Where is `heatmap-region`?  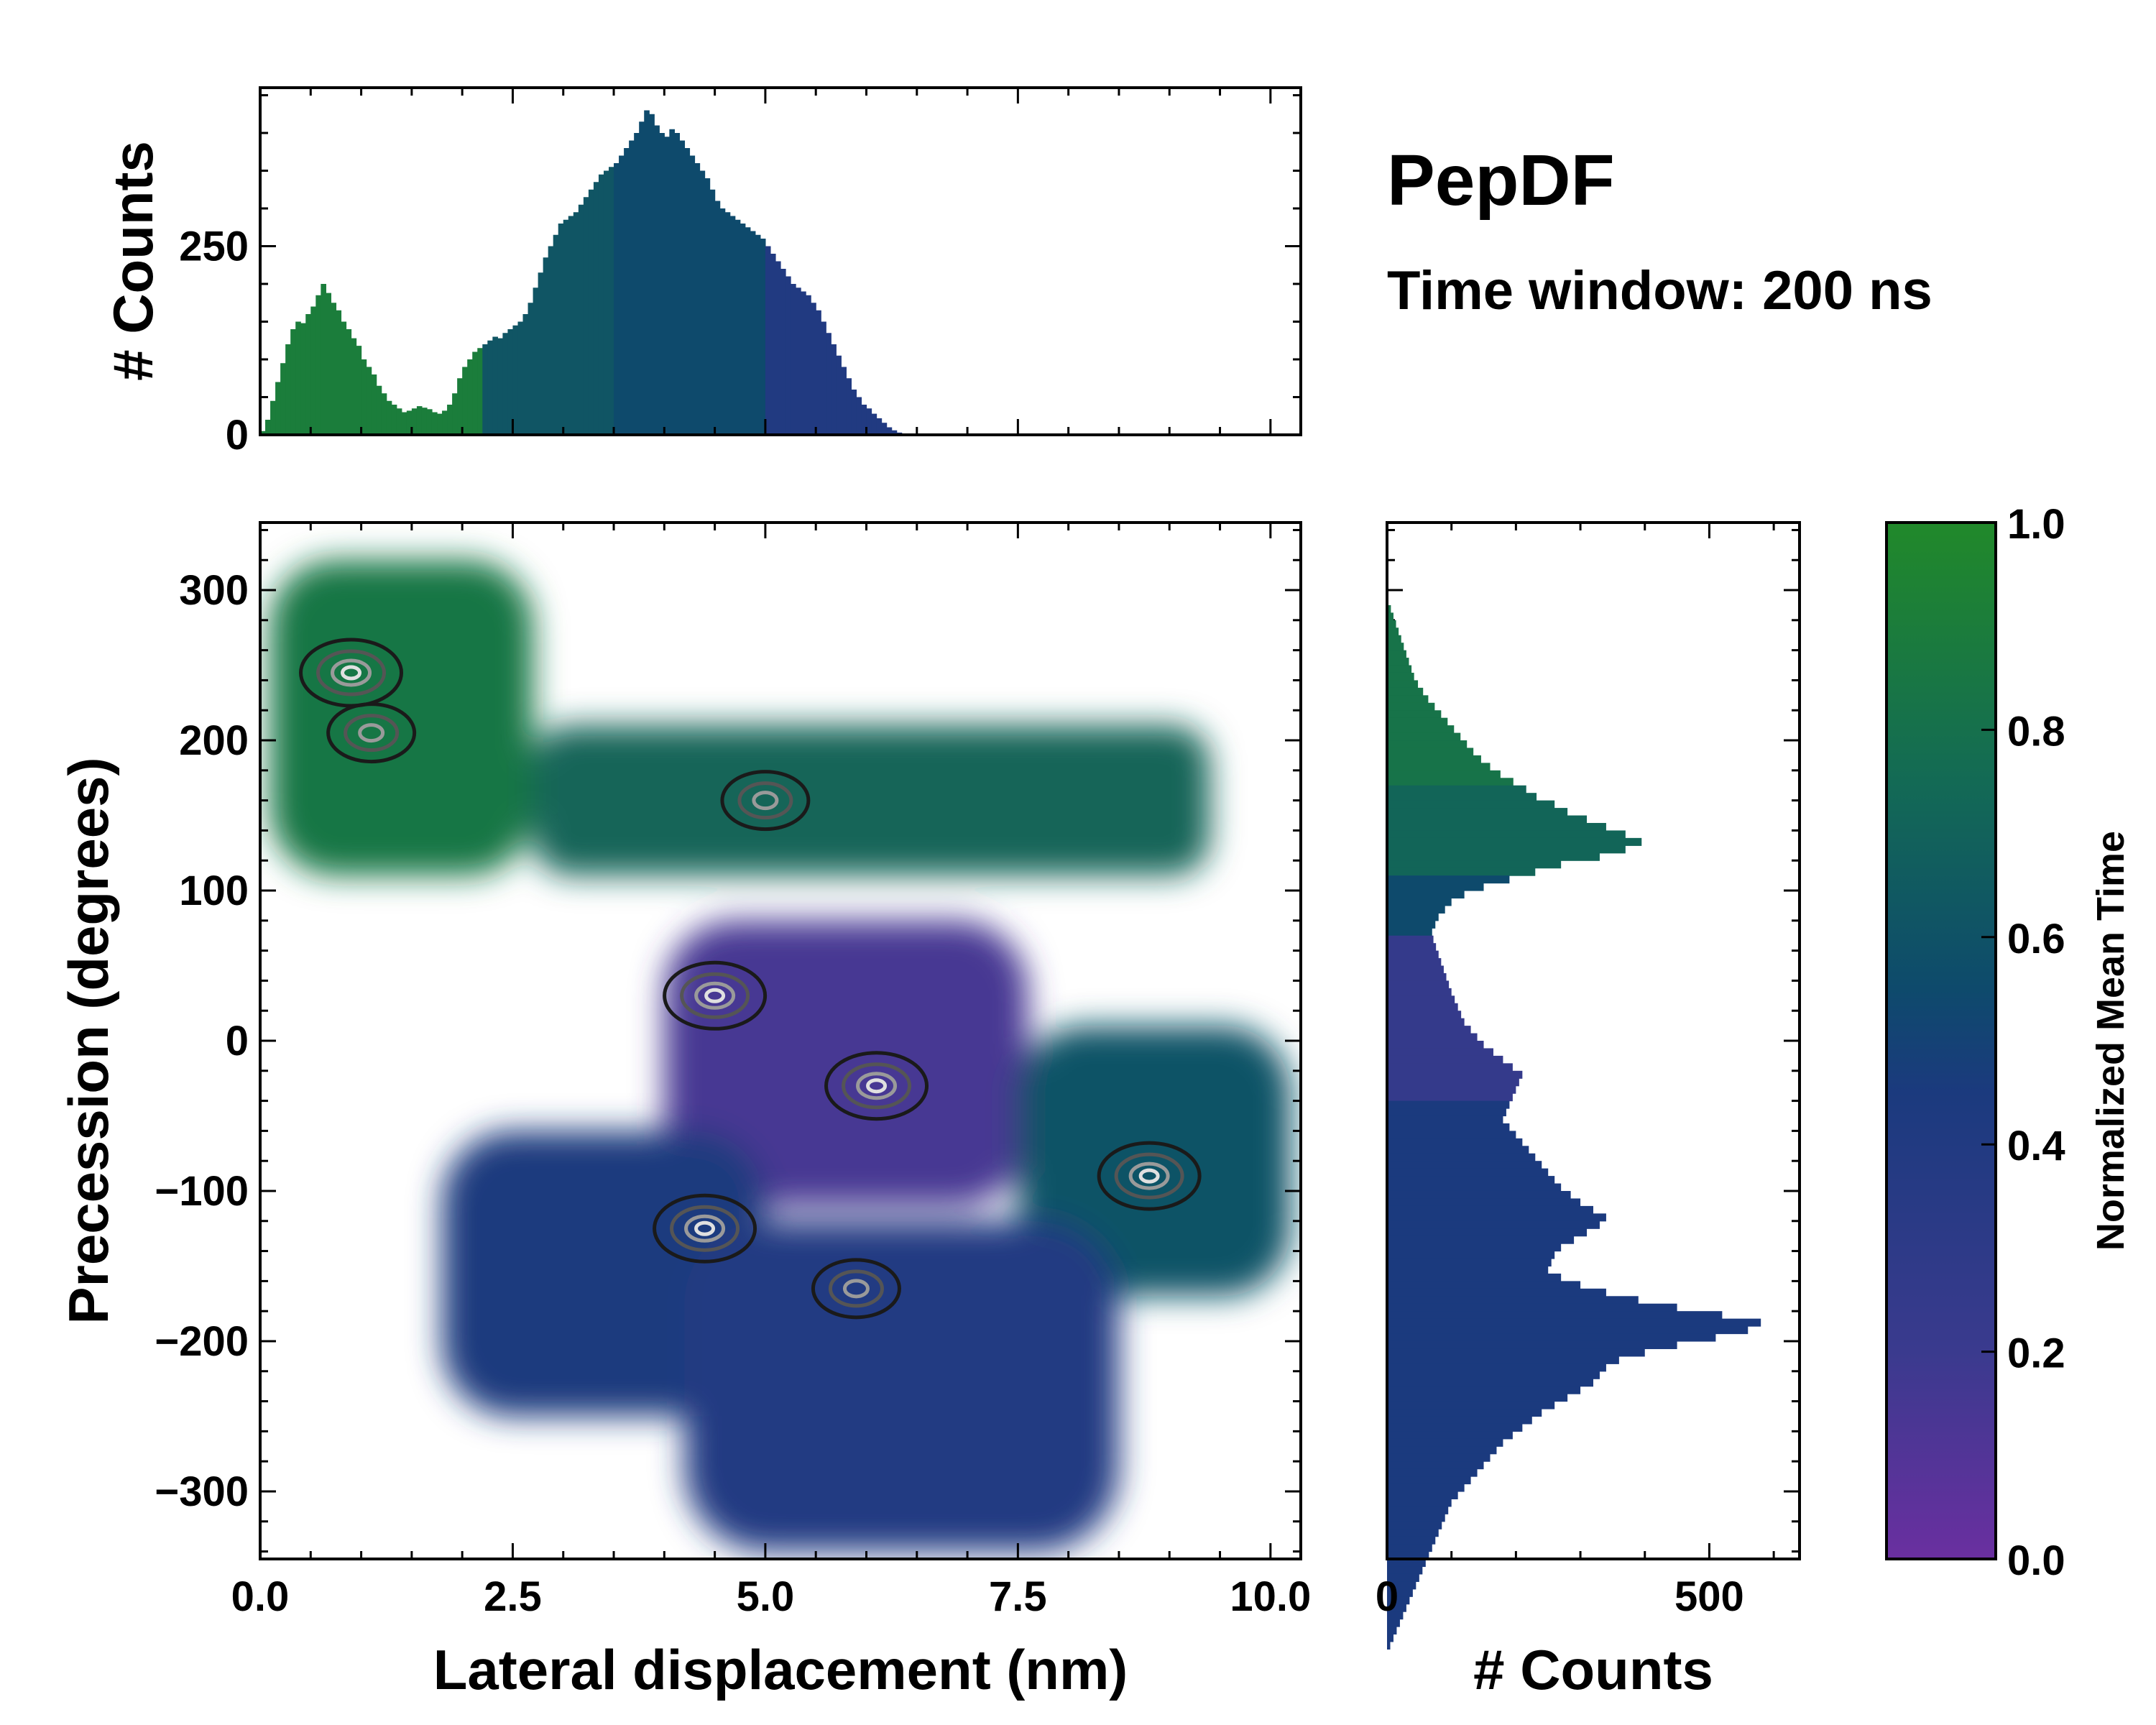
heatmap-region is located at coordinates (901, 1386).